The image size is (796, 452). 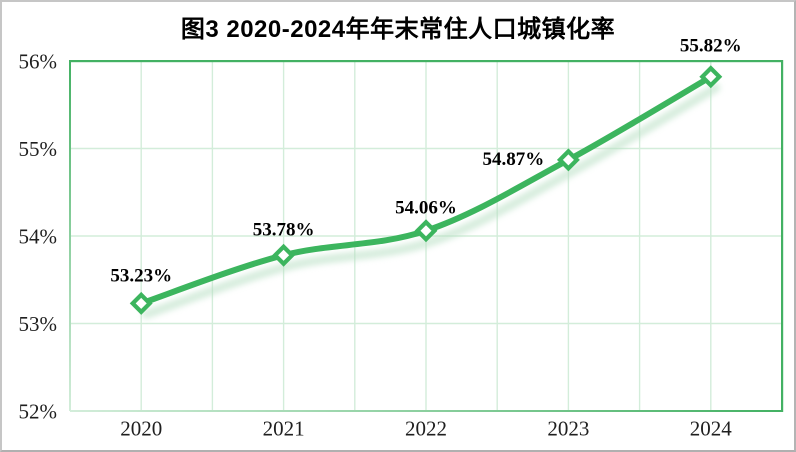 I want to click on data-point-label: 54.06%, so click(x=426, y=207).